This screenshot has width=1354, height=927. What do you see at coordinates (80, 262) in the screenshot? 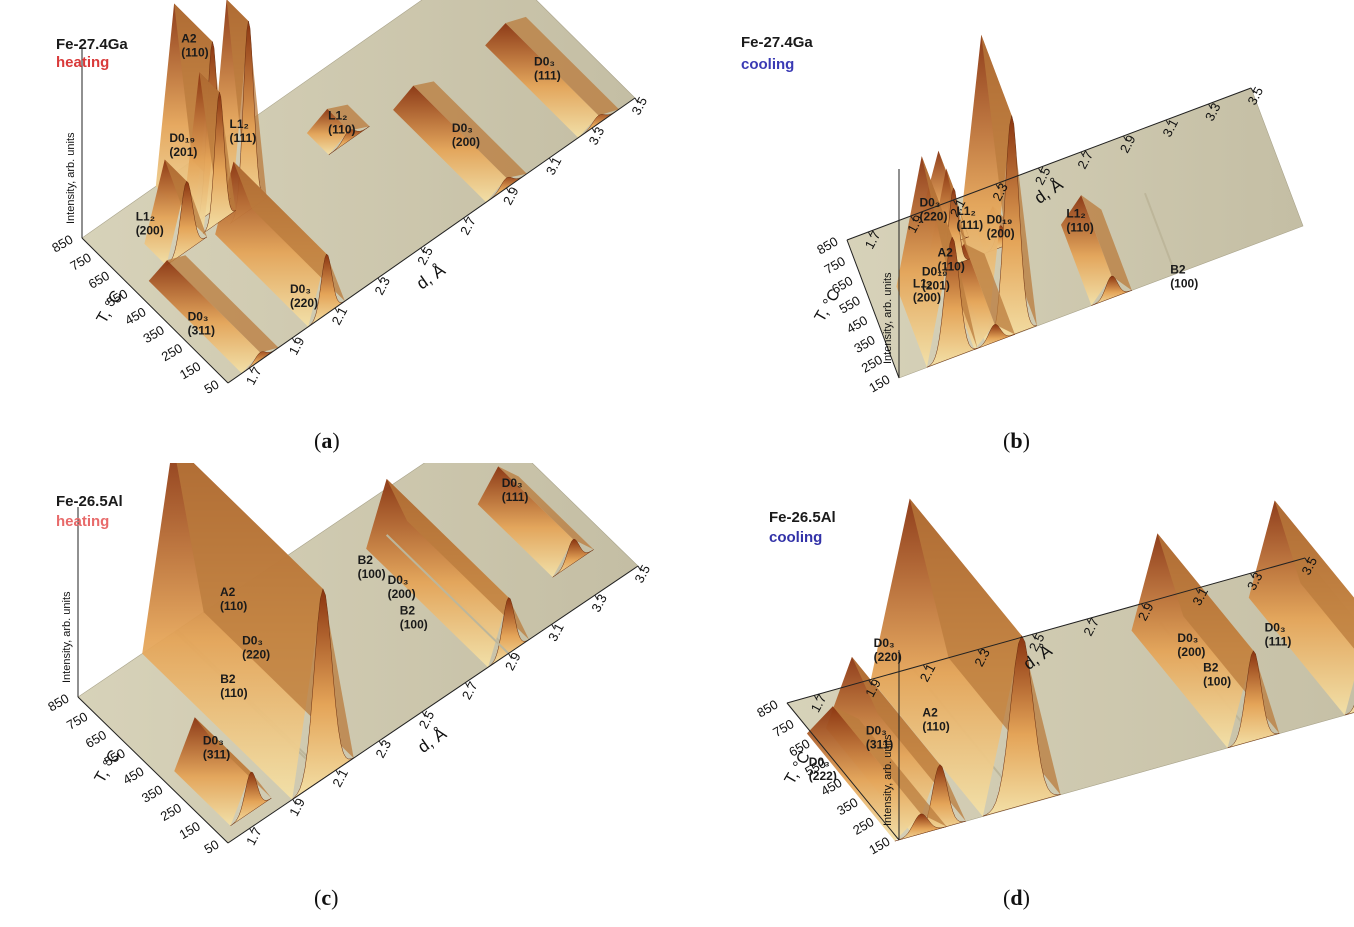
I see `y-tick-label: 750` at bounding box center [80, 262].